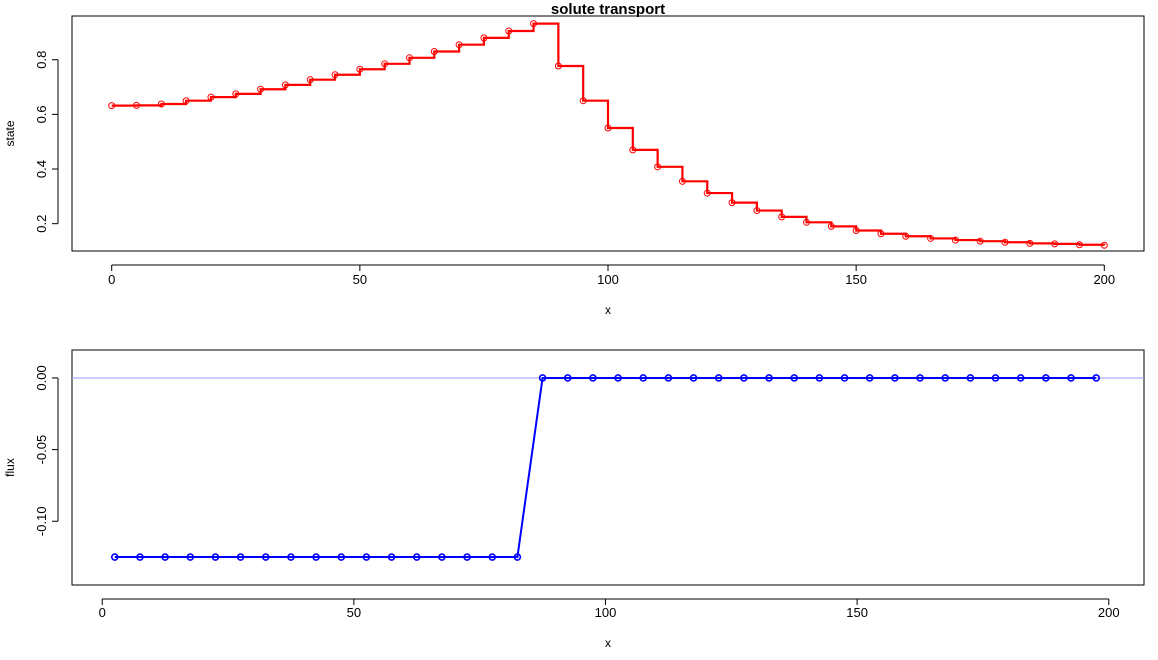 The image size is (1158, 660). What do you see at coordinates (41, 169) in the screenshot?
I see `y-tick-label: 0.4` at bounding box center [41, 169].